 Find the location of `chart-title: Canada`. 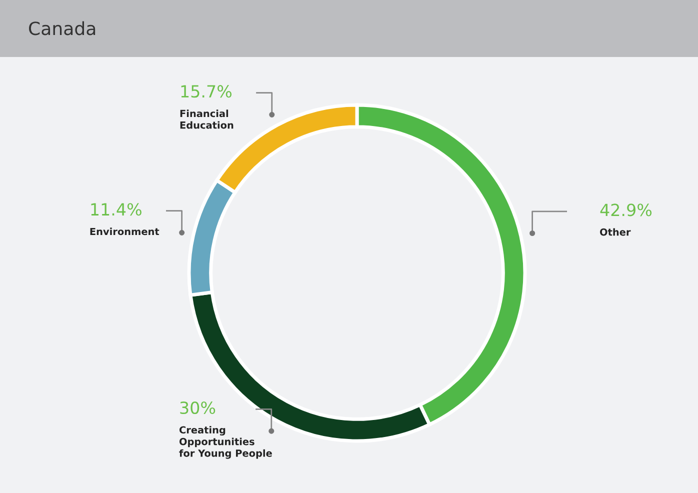

chart-title: Canada is located at coordinates (62, 28).